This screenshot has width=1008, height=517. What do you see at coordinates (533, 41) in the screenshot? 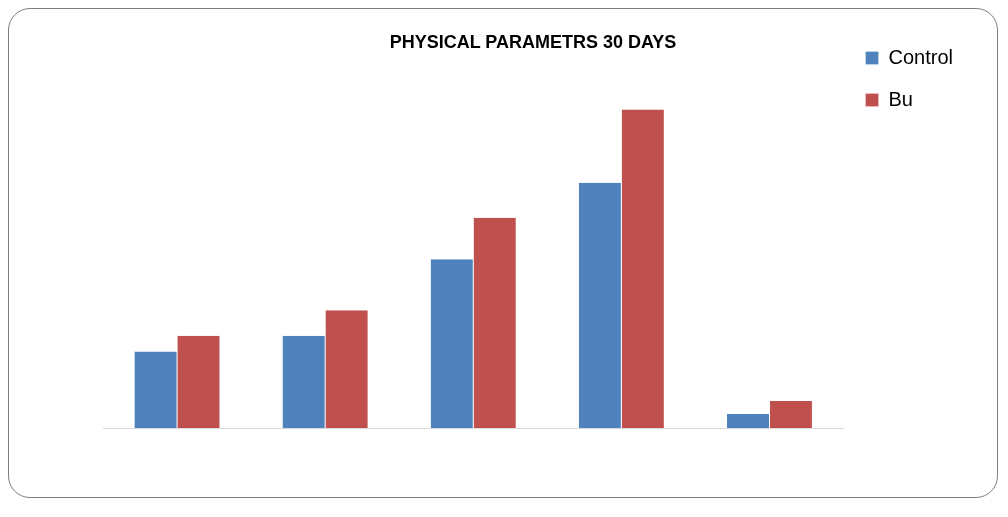
I see `chart-title: PHYSICAL PARAMETRS 30 DAYS` at bounding box center [533, 41].